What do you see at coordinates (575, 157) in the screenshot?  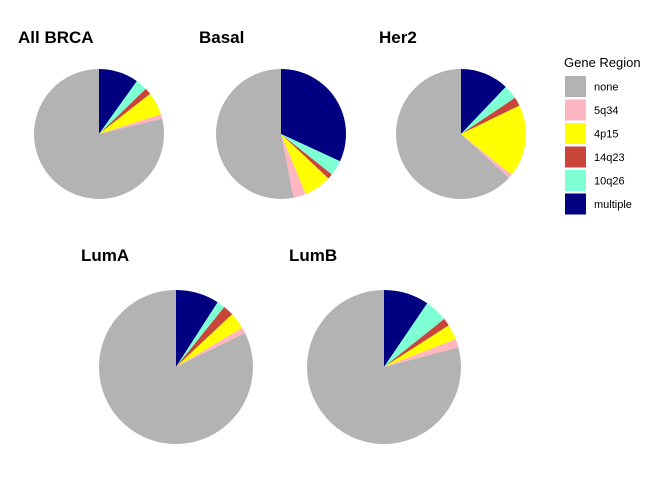 I see `legend-swatch-14q23` at bounding box center [575, 157].